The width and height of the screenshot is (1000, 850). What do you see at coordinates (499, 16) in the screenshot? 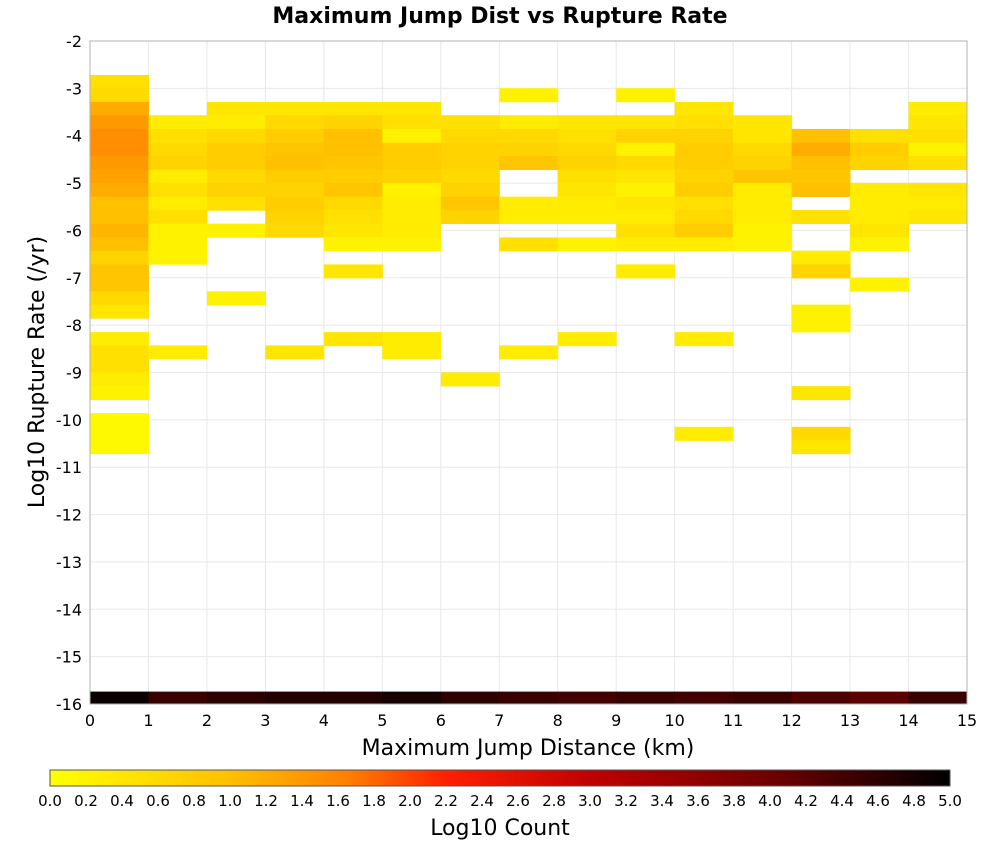
I see `chart-title: Maximum Jump Dist vs Rupture Rate` at bounding box center [499, 16].